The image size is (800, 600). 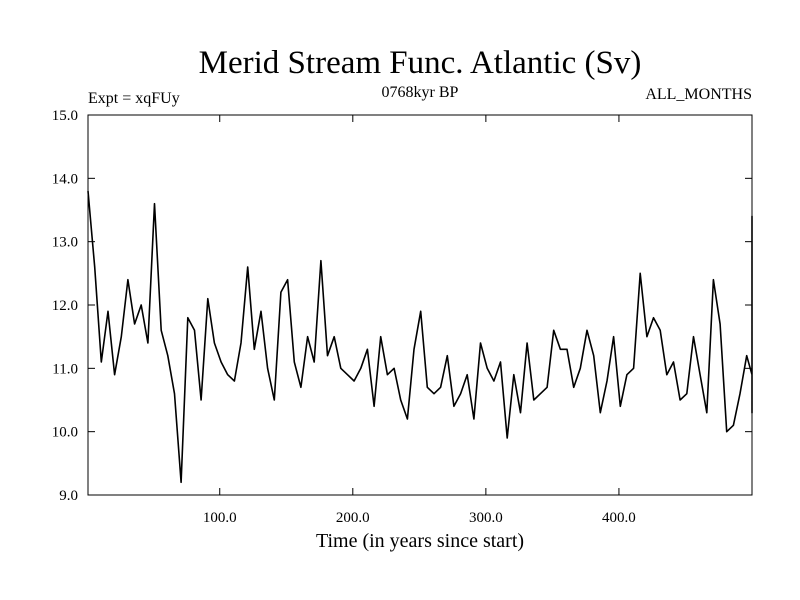 I want to click on y-tick-label: 10.0, so click(x=65, y=433).